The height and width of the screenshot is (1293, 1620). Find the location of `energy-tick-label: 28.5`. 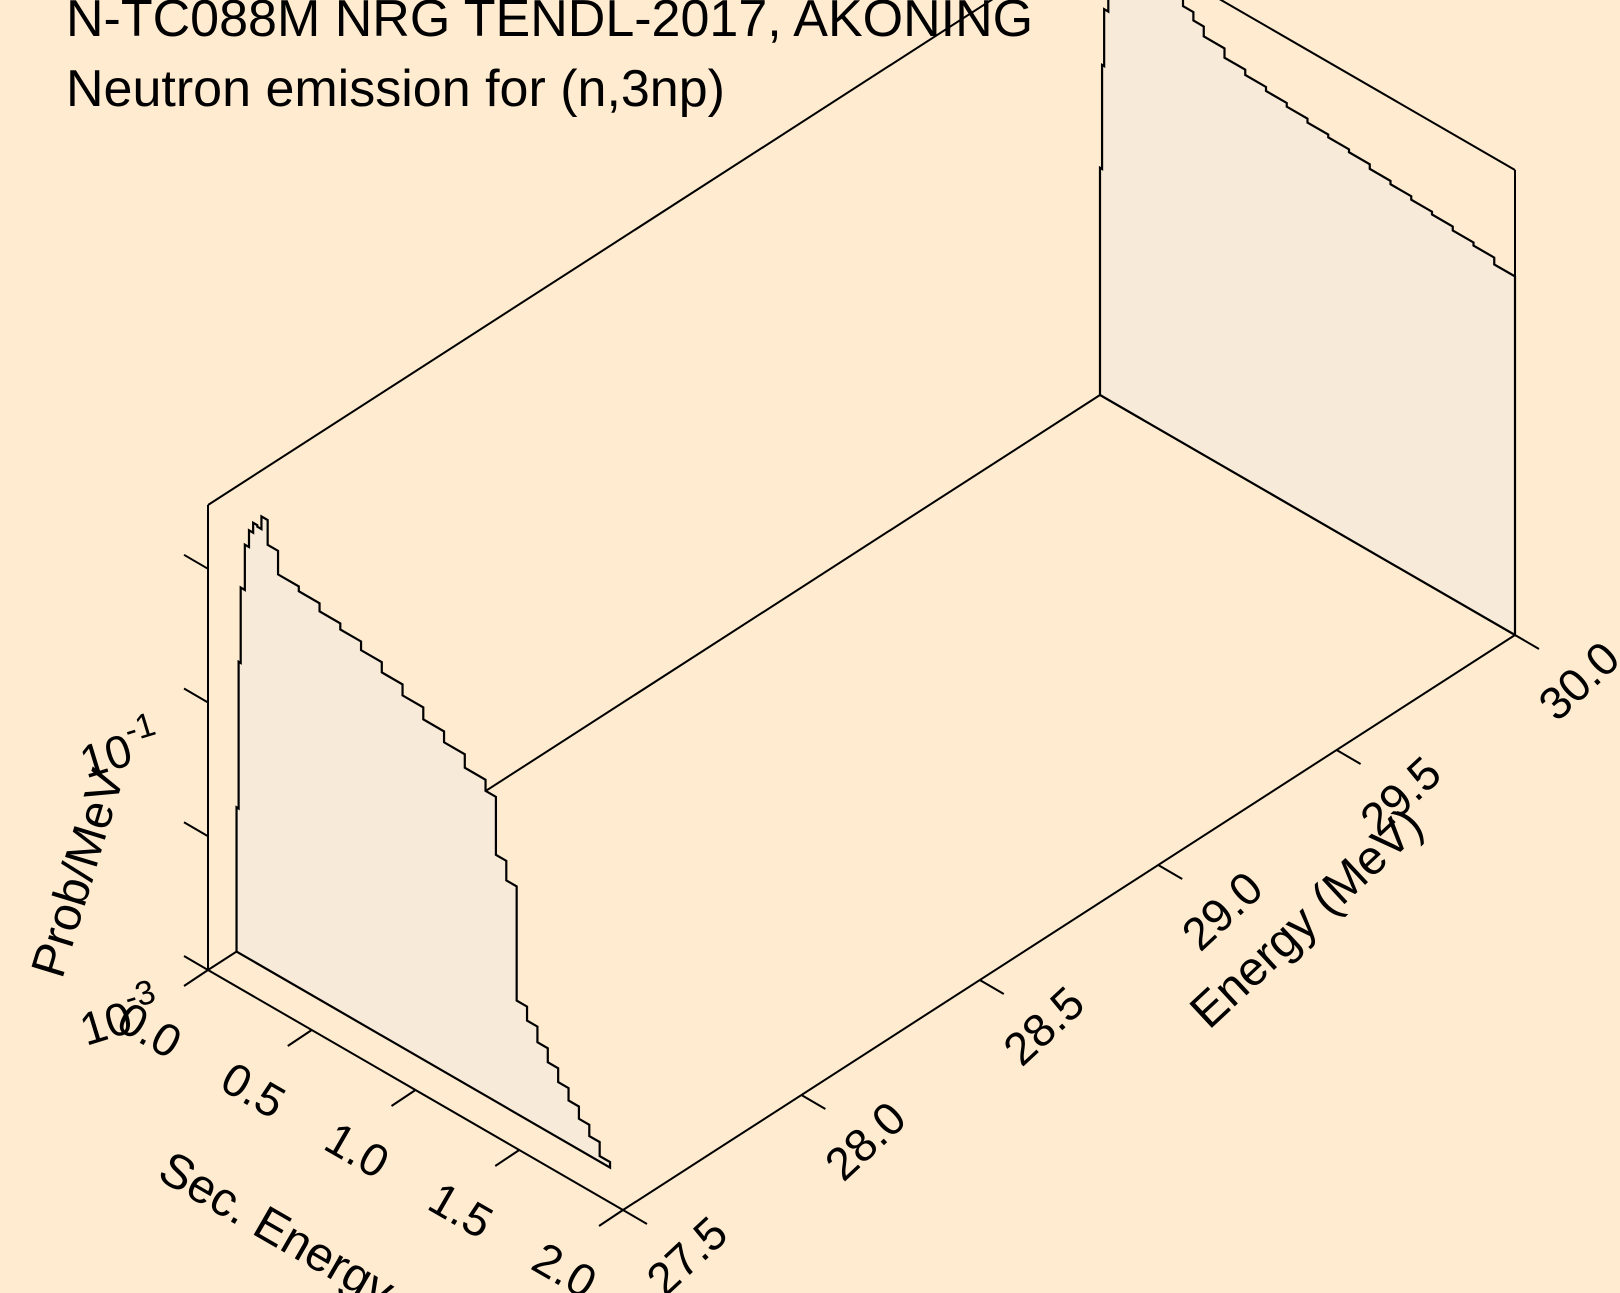

energy-tick-label: 28.5 is located at coordinates (1043, 1025).